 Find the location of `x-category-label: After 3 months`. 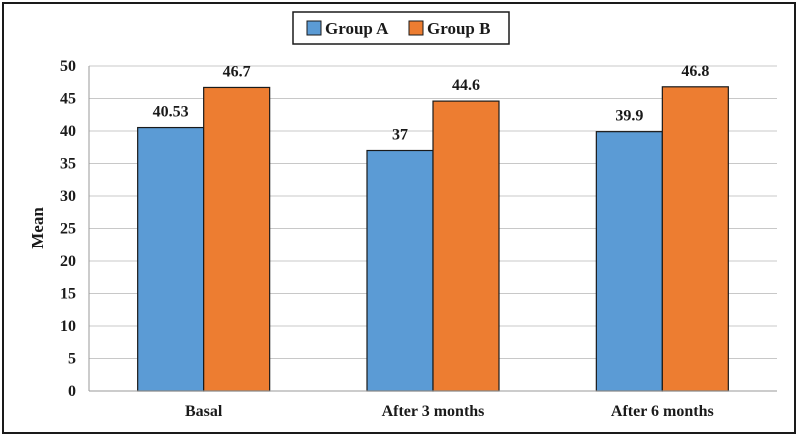

x-category-label: After 3 months is located at coordinates (433, 411).